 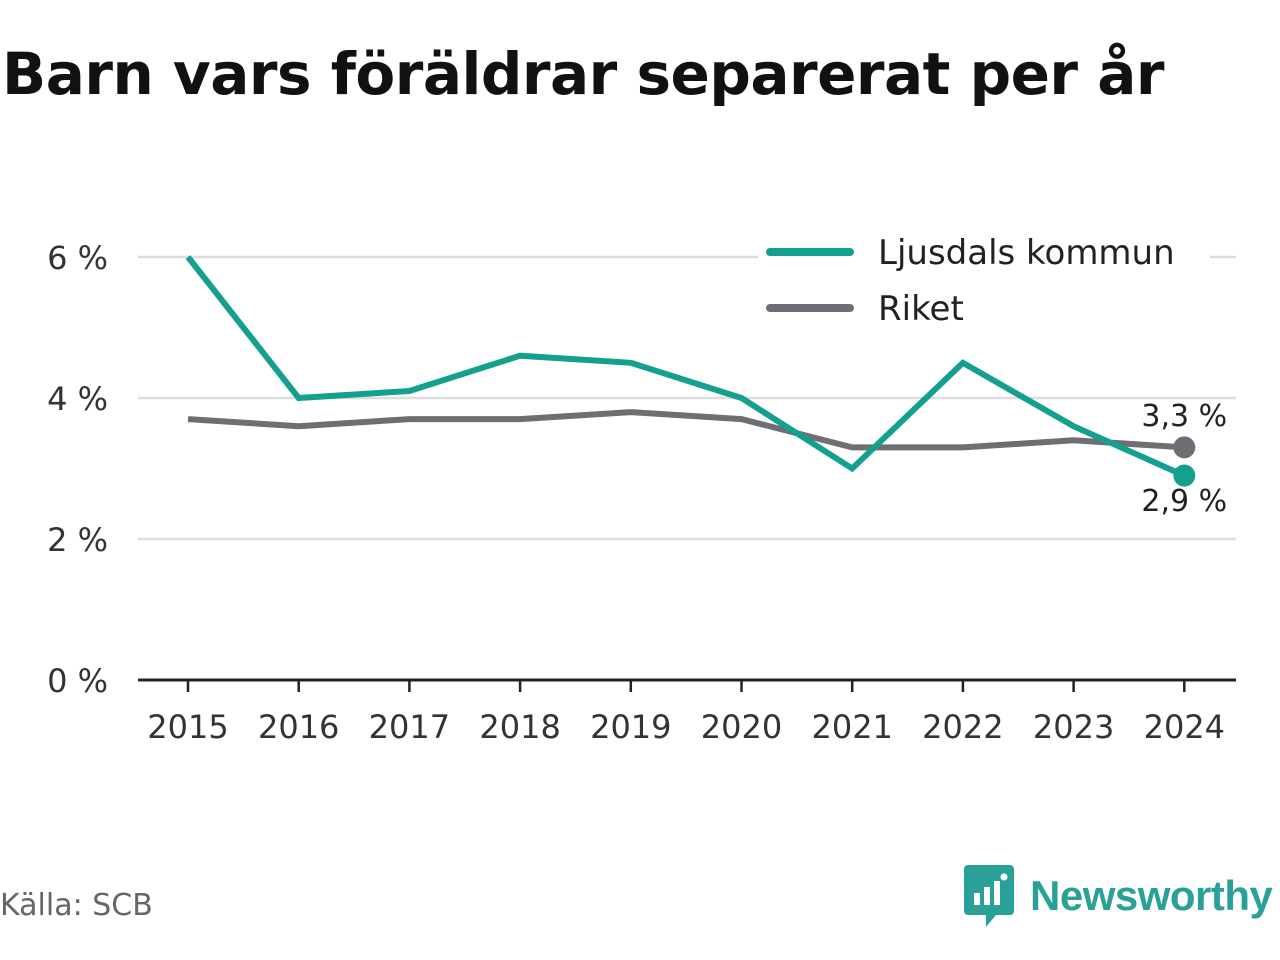 What do you see at coordinates (962, 727) in the screenshot?
I see `x-tick-label: 2022` at bounding box center [962, 727].